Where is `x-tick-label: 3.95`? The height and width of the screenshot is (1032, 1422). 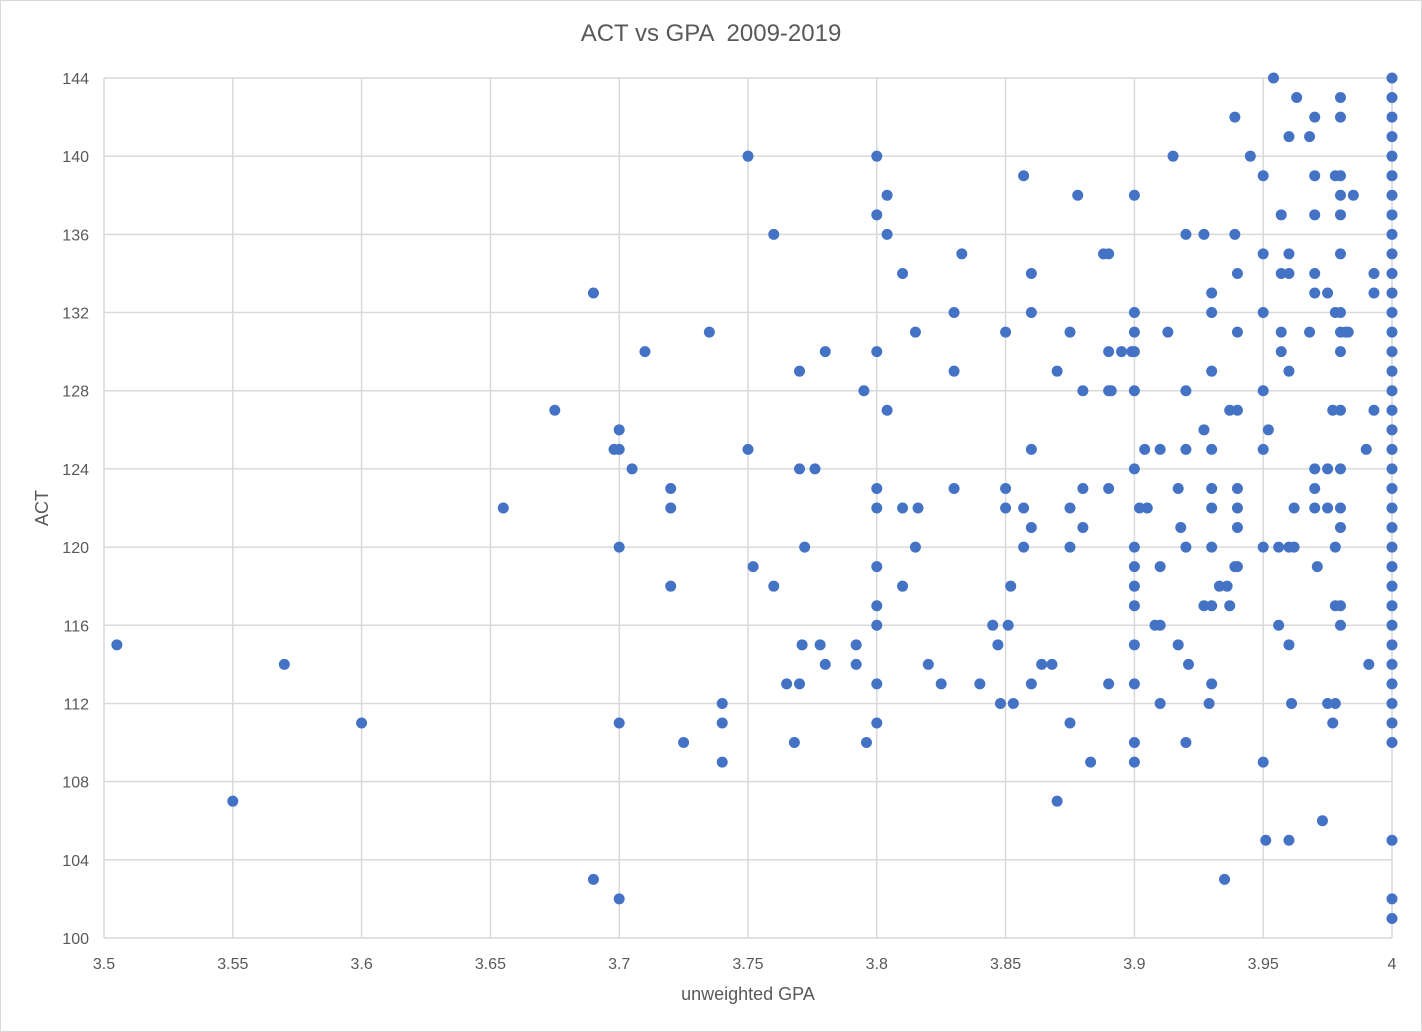
x-tick-label: 3.95 is located at coordinates (1263, 964).